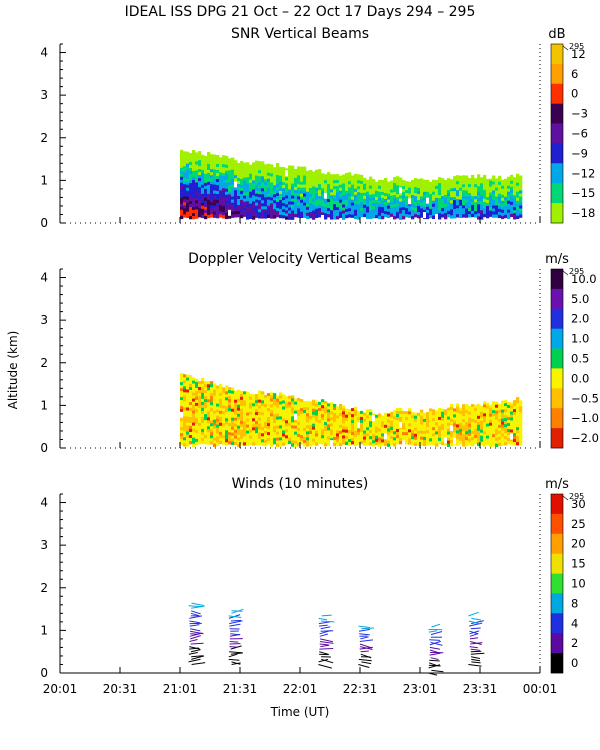  Describe the element at coordinates (420, 689) in the screenshot. I see `x-tick-label: 23:01` at that location.